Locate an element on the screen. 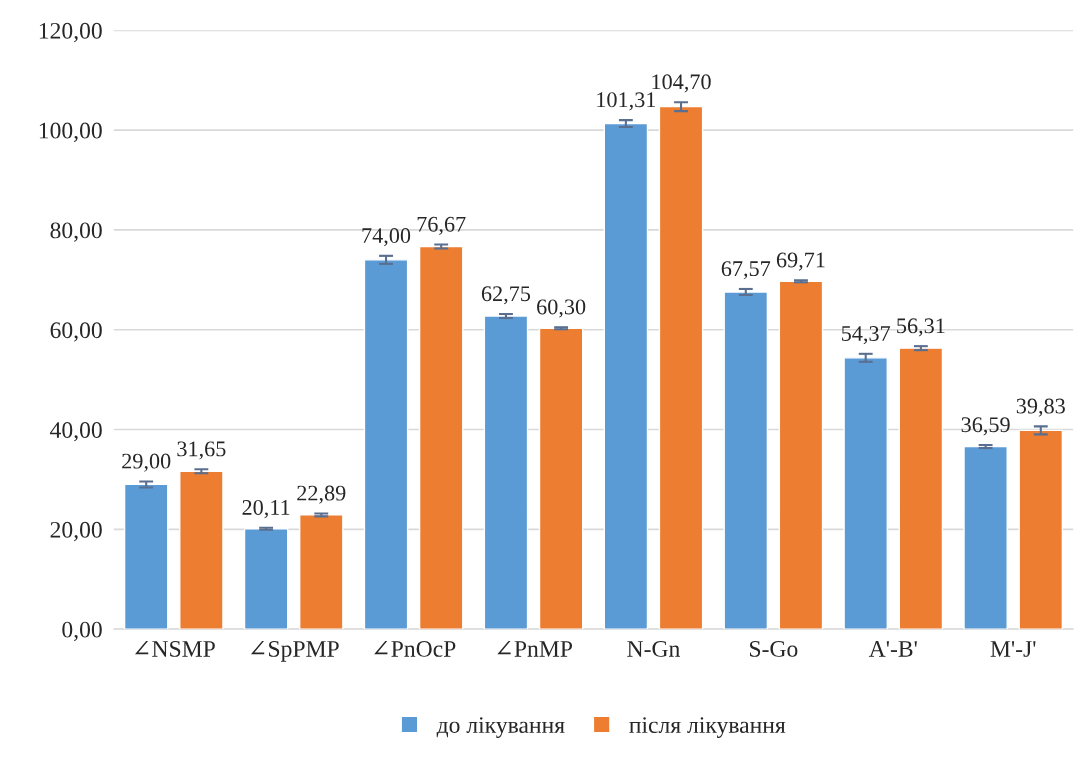 The image size is (1084, 758). x-tick-label: ∠PnMP is located at coordinates (535, 649).